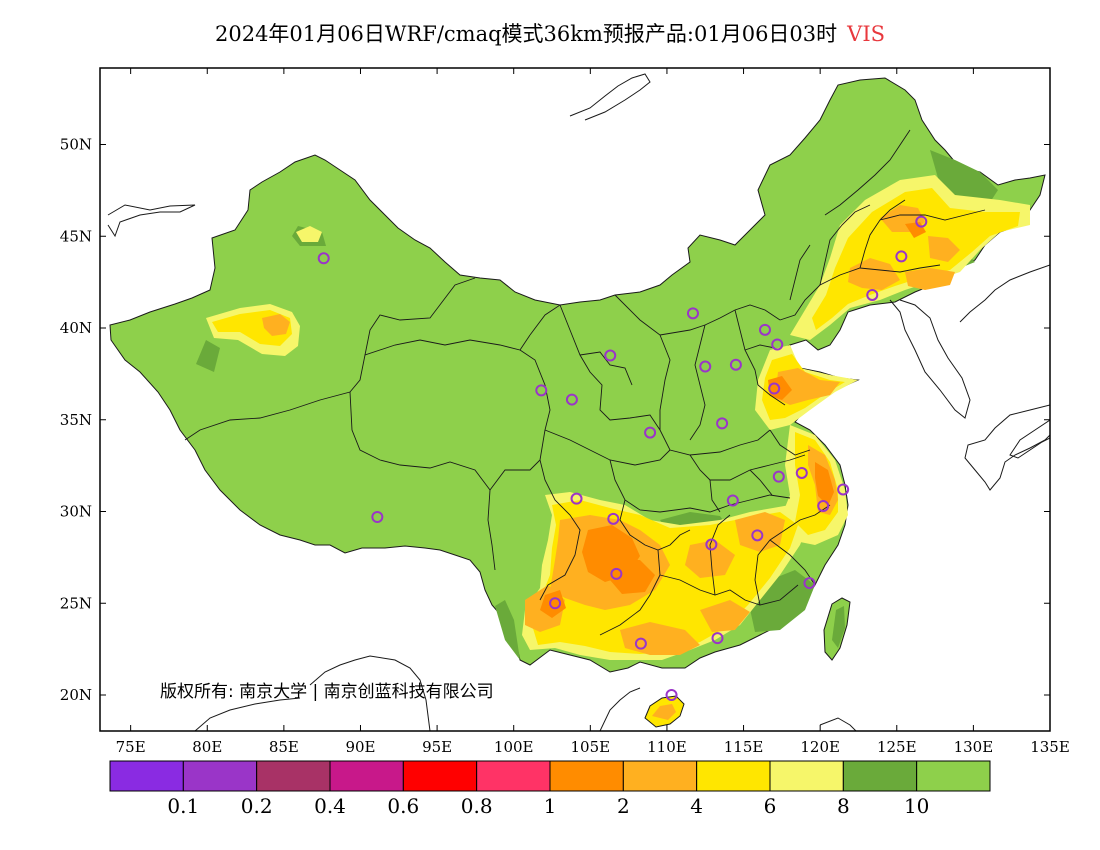 Image resolution: width=1100 pixels, height=850 pixels. I want to click on colorbar-label: 10, so click(916, 806).